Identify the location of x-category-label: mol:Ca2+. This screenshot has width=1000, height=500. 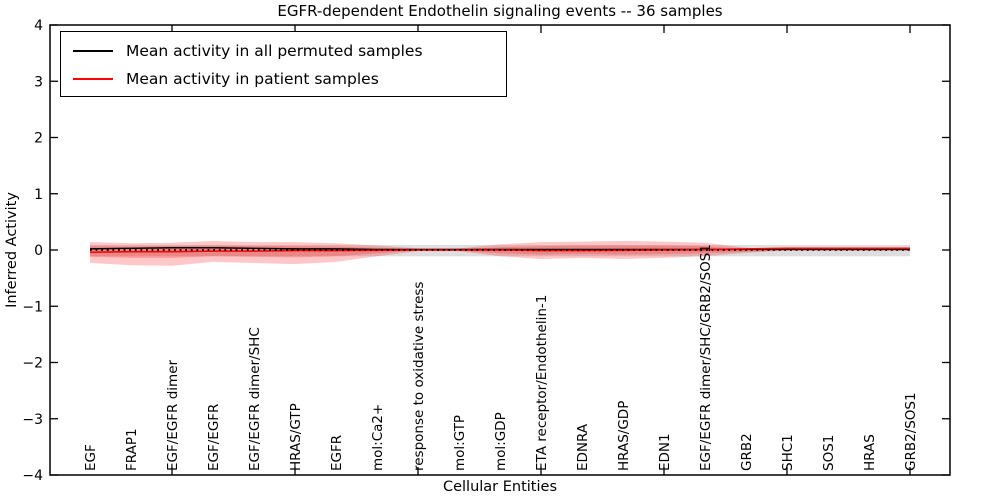
(378, 437).